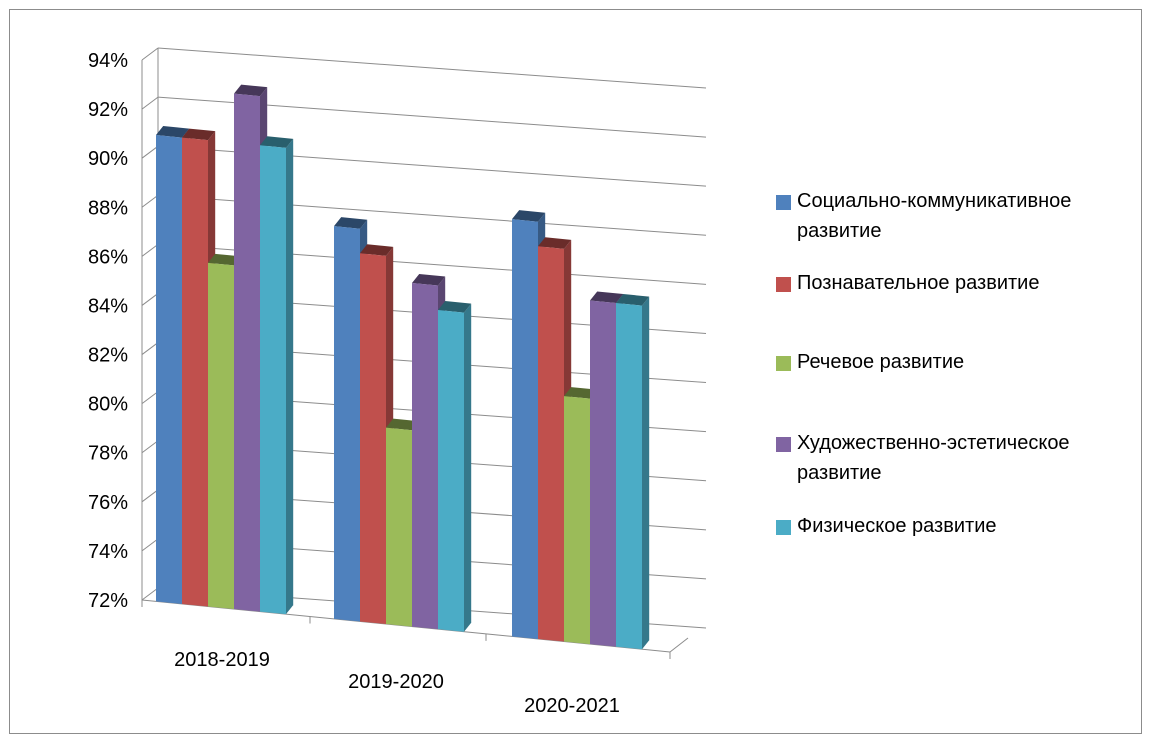 The width and height of the screenshot is (1153, 740). What do you see at coordinates (108, 257) in the screenshot?
I see `y-tick-label-7: 86%` at bounding box center [108, 257].